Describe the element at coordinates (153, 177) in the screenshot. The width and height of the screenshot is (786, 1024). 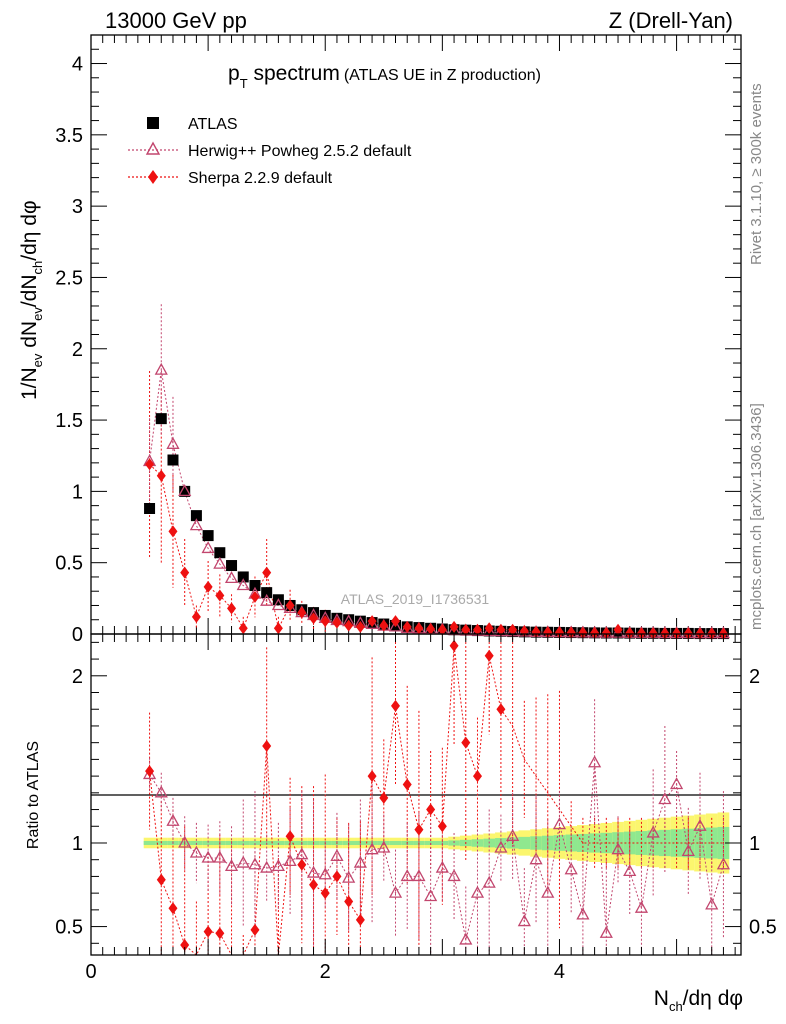
I see `legend-sherpa-marker` at that location.